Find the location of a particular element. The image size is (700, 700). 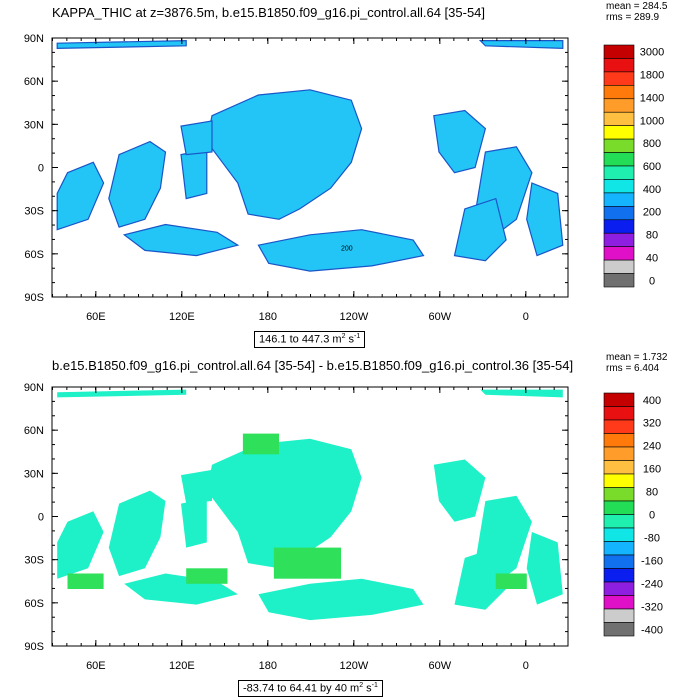

panel1-range-box: 146.1 to 447.3 m2 s-1 is located at coordinates (310, 339).